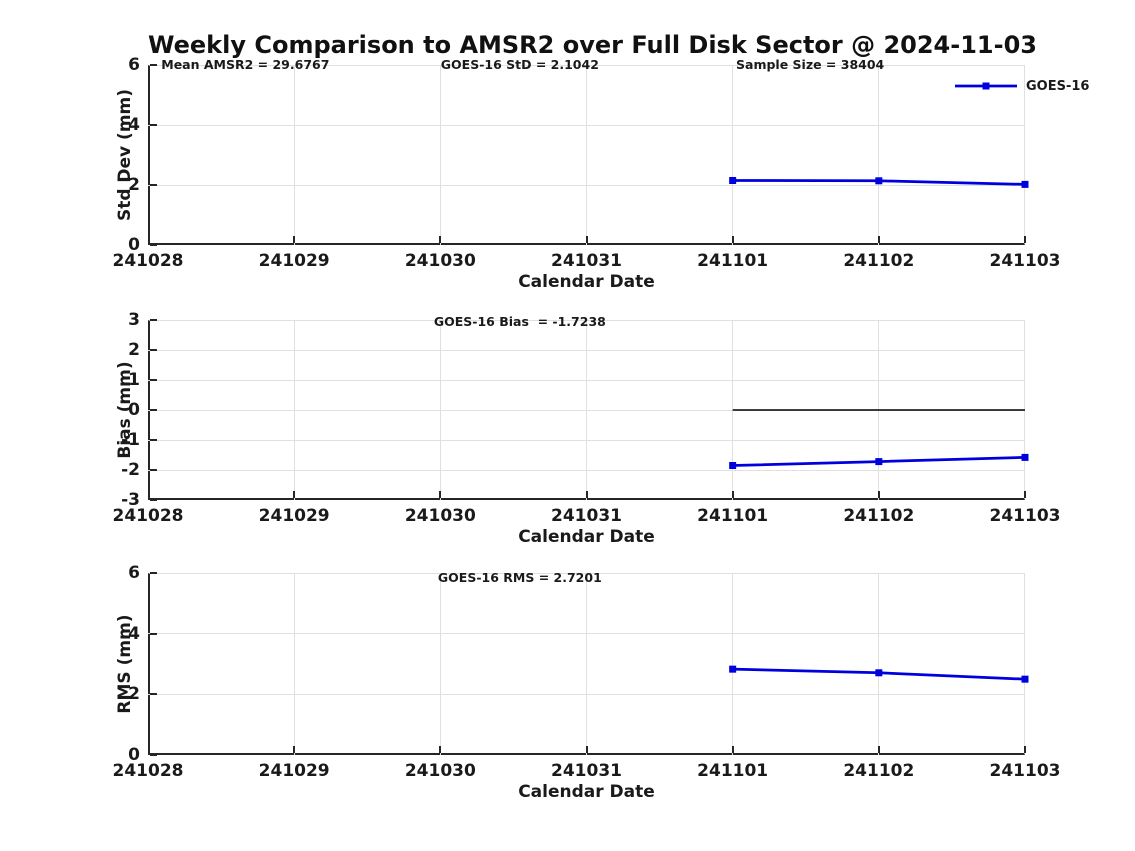  I want to click on legend-label: GOES-16, so click(1058, 86).